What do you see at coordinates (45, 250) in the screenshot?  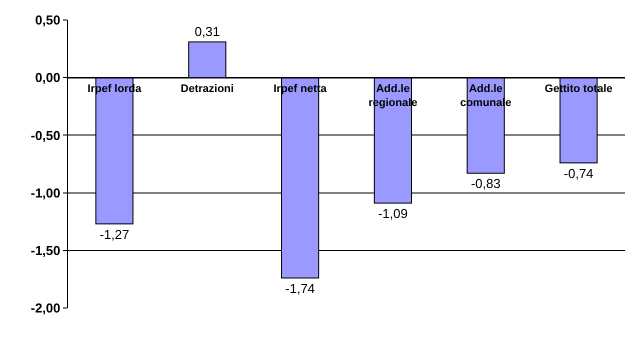 I see `y-tick-label: -1,50` at bounding box center [45, 250].